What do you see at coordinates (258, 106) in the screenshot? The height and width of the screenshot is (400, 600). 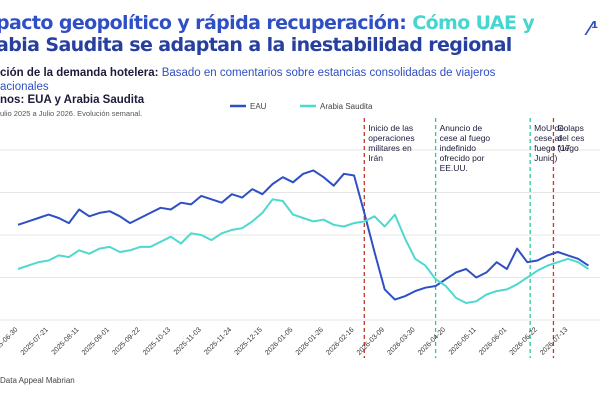 I see `legend-label: EAU` at bounding box center [258, 106].